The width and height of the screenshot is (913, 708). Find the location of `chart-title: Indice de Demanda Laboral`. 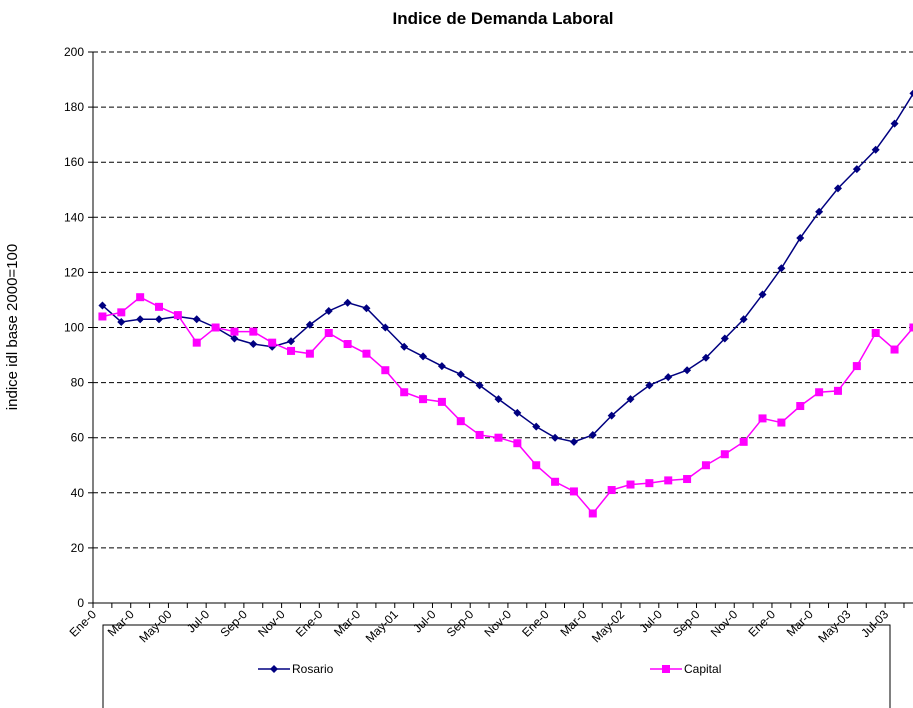

chart-title: Indice de Demanda Laboral is located at coordinates (502, 18).